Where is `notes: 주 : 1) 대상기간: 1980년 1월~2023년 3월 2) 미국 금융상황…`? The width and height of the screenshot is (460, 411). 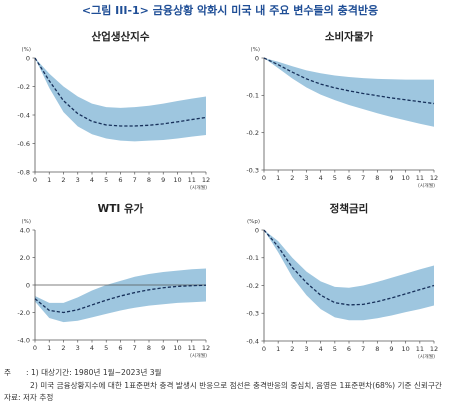 notes: 주 : 1) 대상기간: 1980년 1월~2023년 3월 2) 미국 금융상황… is located at coordinates (230, 386).